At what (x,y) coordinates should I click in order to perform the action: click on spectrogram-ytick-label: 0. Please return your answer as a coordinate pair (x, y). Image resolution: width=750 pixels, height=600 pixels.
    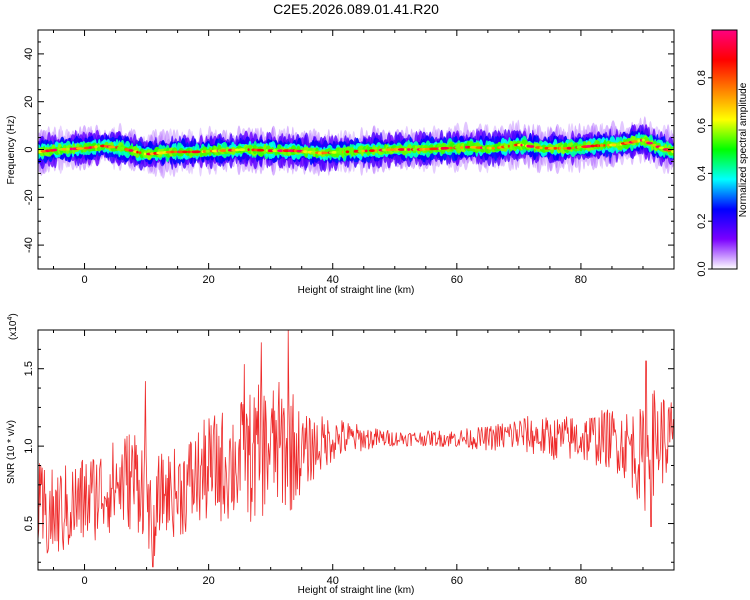
    Looking at the image, I should click on (29, 149).